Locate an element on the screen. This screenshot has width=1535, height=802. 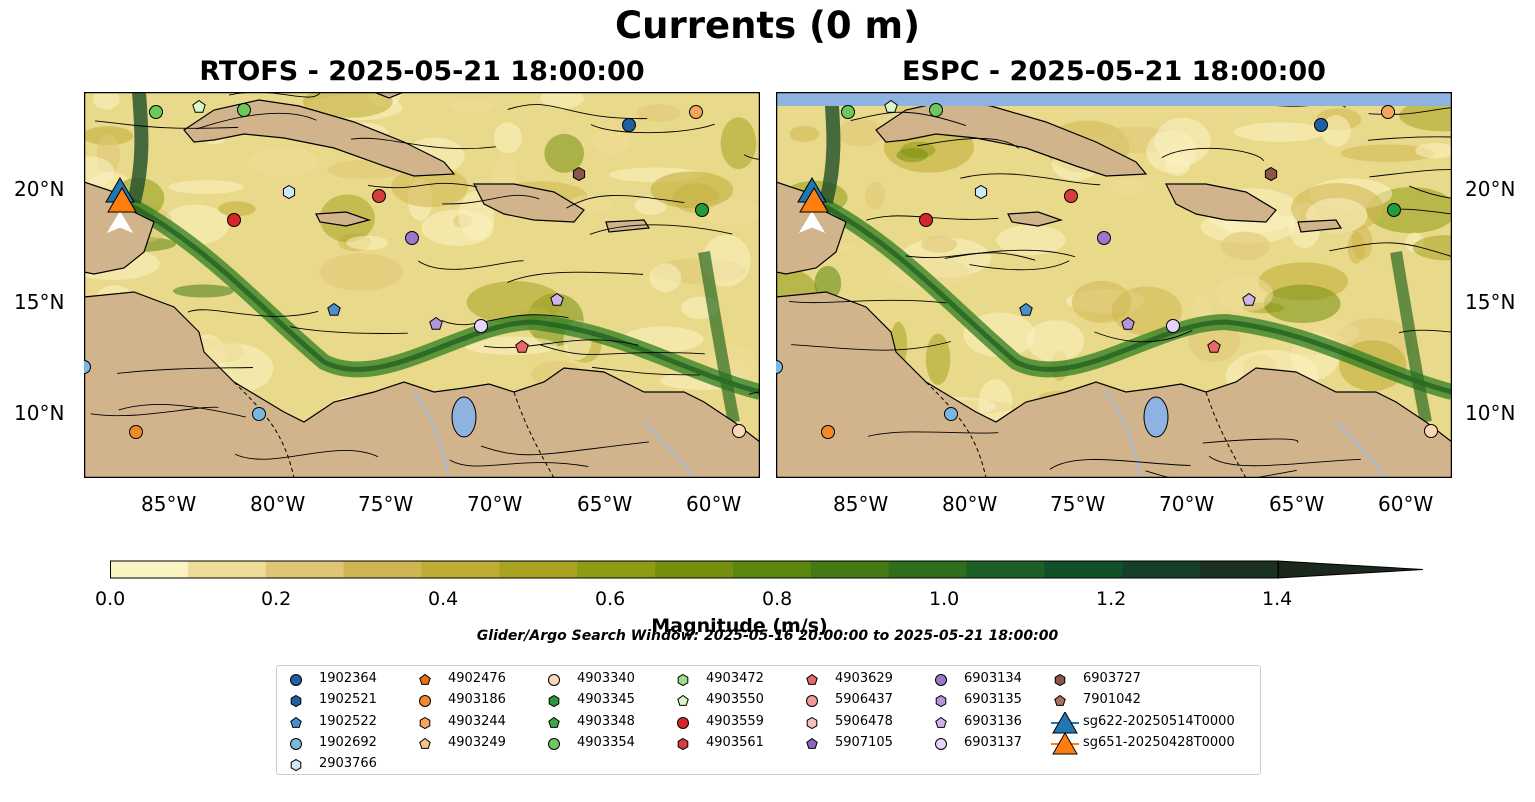
legend-label: 1902364 is located at coordinates (348, 678).